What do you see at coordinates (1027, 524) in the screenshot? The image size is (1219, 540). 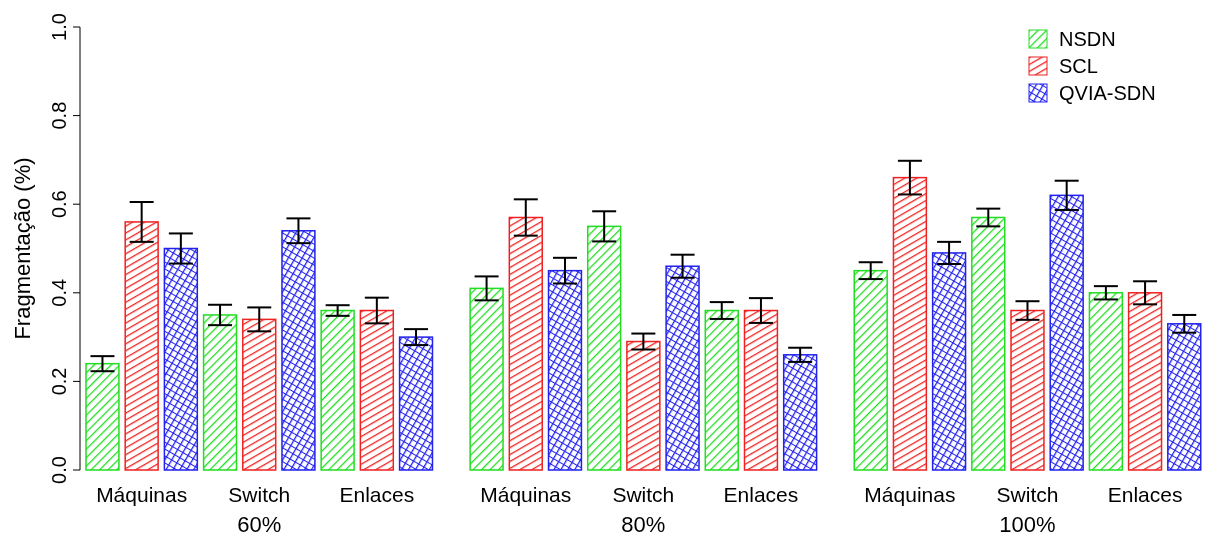 I see `text: 100%` at bounding box center [1027, 524].